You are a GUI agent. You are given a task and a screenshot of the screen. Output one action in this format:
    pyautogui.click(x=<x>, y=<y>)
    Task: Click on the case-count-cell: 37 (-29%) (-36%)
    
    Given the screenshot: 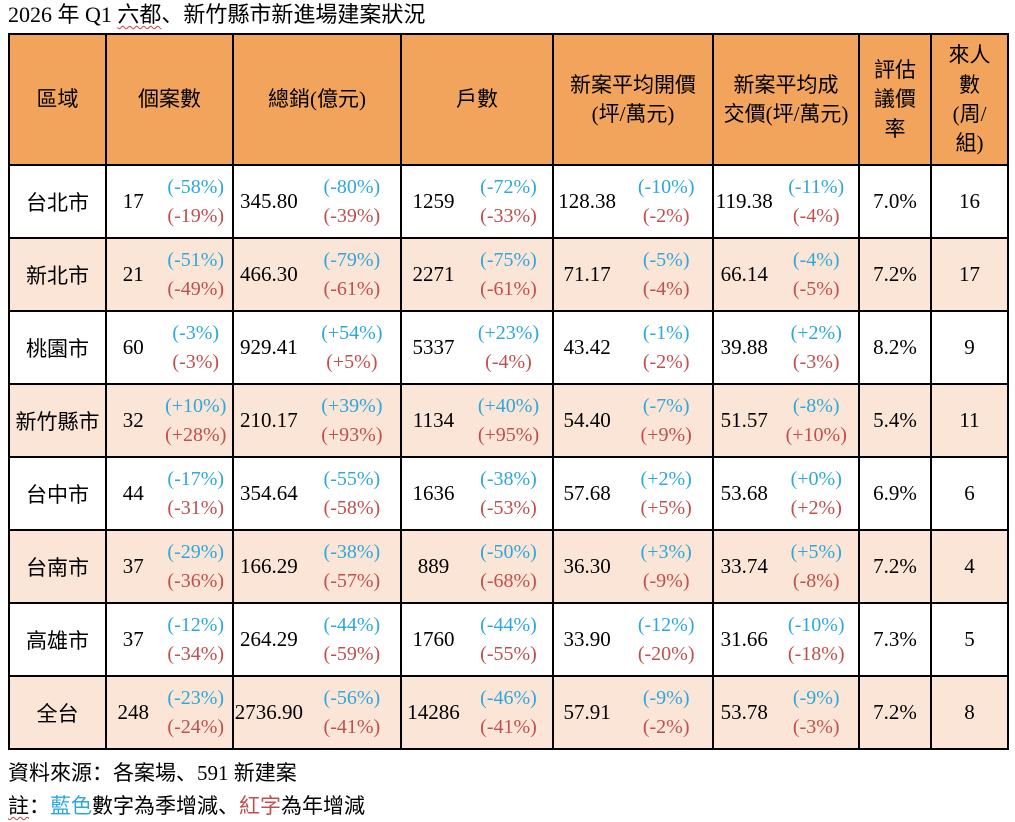 What is the action you would take?
    pyautogui.click(x=169, y=567)
    